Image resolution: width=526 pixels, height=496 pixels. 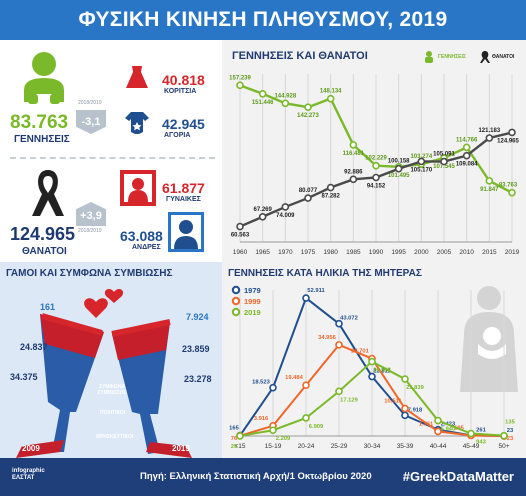 I want to click on religious-2019: 23.278, so click(x=198, y=379).